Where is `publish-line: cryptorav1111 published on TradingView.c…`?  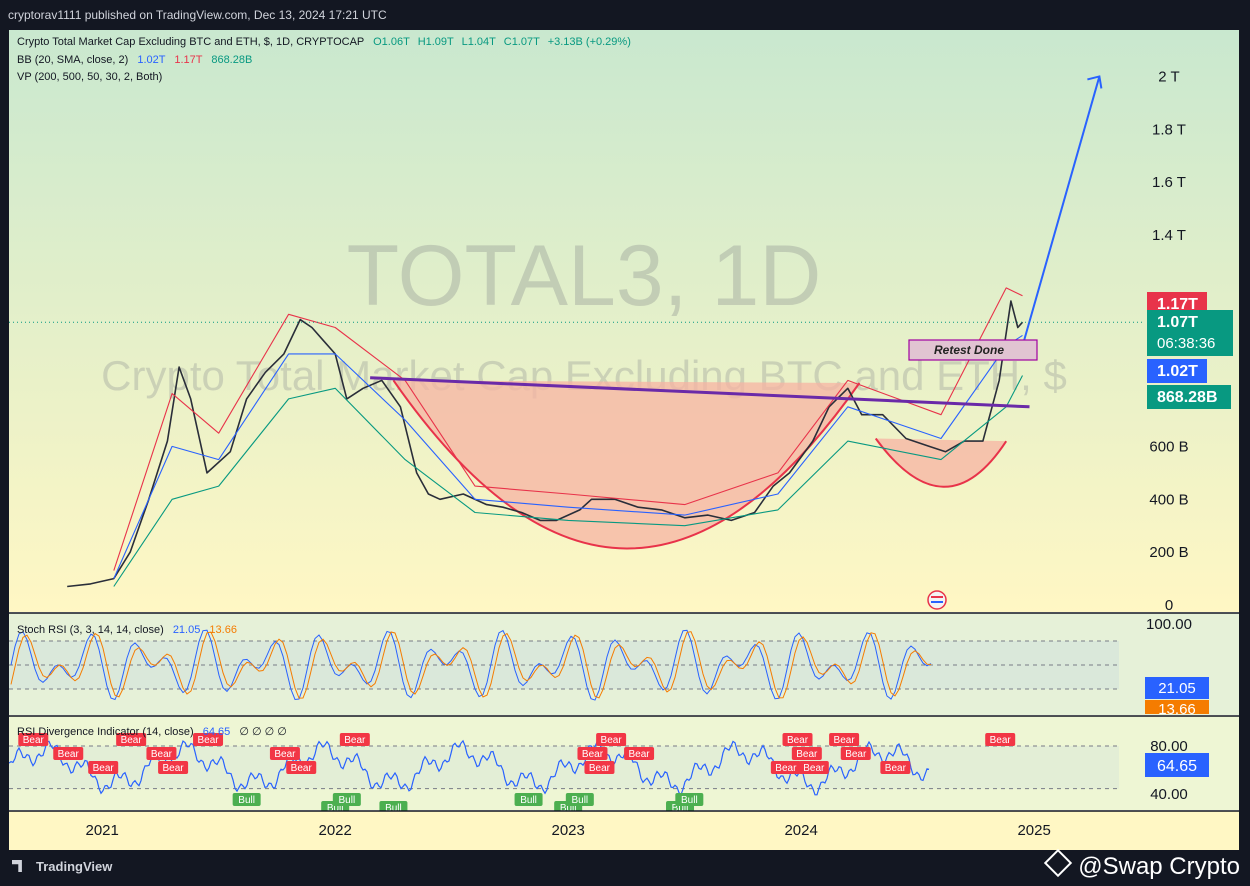
publish-line: cryptorav1111 published on TradingView.c… is located at coordinates (197, 15).